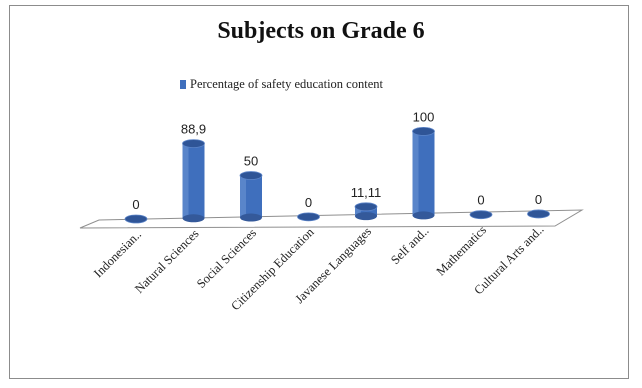  I want to click on chart-title: Subjects on Grade 6, so click(321, 31).